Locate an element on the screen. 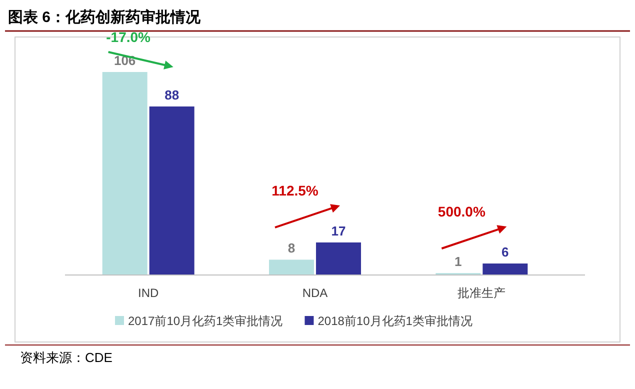  data-label: 8 is located at coordinates (292, 248).